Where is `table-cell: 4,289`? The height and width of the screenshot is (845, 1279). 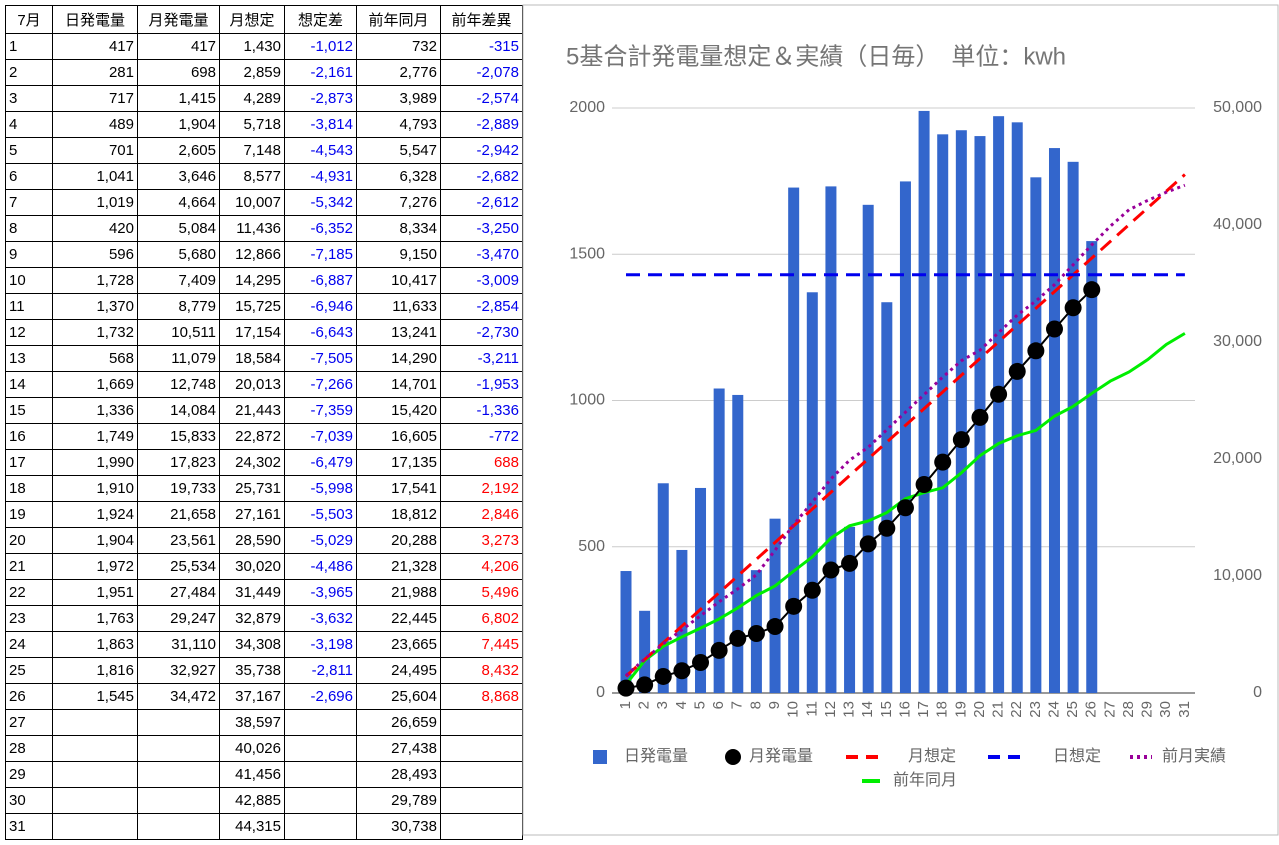
table-cell: 4,289 is located at coordinates (252, 98).